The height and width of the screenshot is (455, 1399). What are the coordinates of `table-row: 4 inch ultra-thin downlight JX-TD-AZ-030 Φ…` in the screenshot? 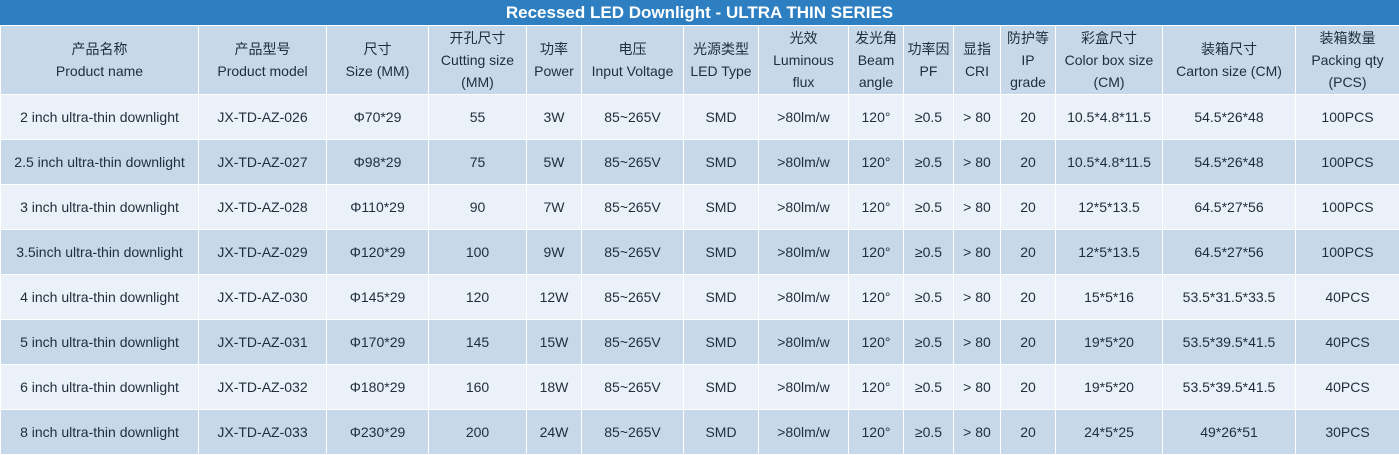 It's located at (699, 297).